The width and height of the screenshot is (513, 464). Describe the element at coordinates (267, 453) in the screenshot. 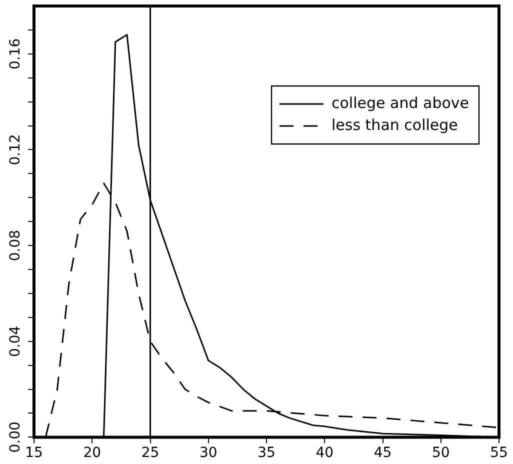

I see `x-tick-label: 35` at that location.